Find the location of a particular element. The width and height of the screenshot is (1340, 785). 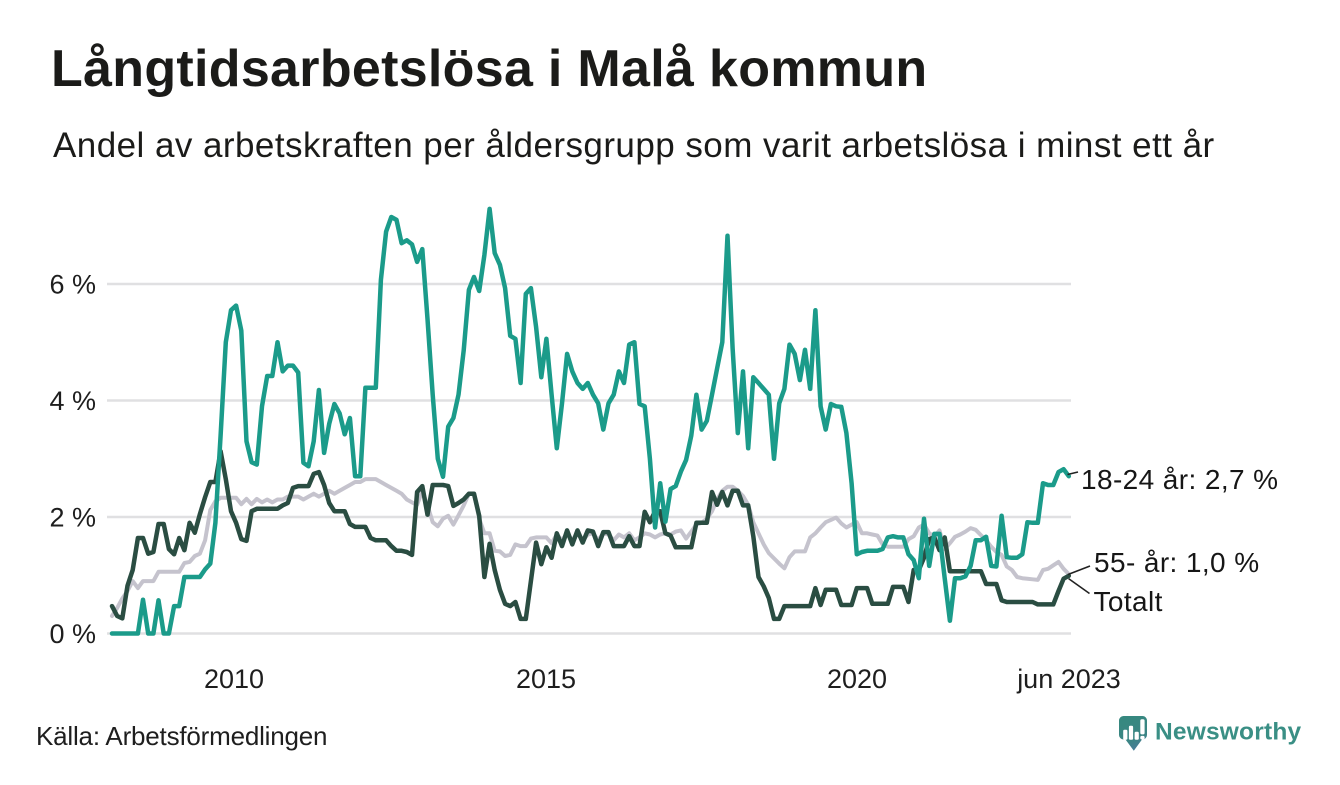

svg-text: 2015 is located at coordinates (546, 679).